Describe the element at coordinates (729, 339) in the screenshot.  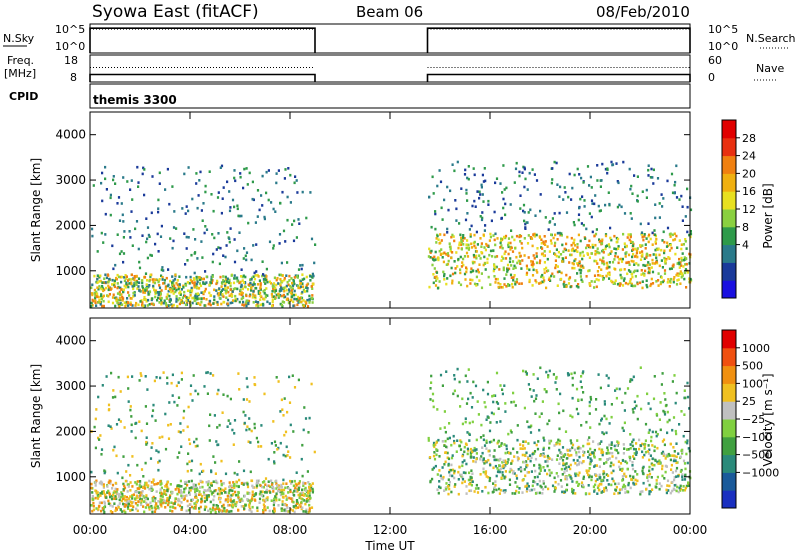
I see `colorbar-swatch` at that location.